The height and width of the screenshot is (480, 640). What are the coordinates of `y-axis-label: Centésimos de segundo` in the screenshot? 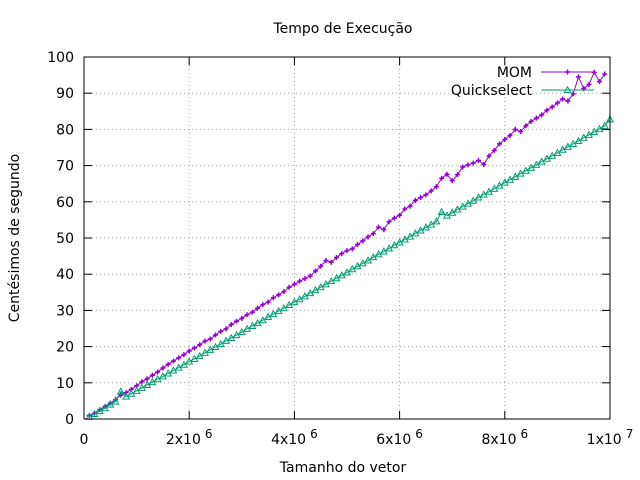 It's located at (15, 238).